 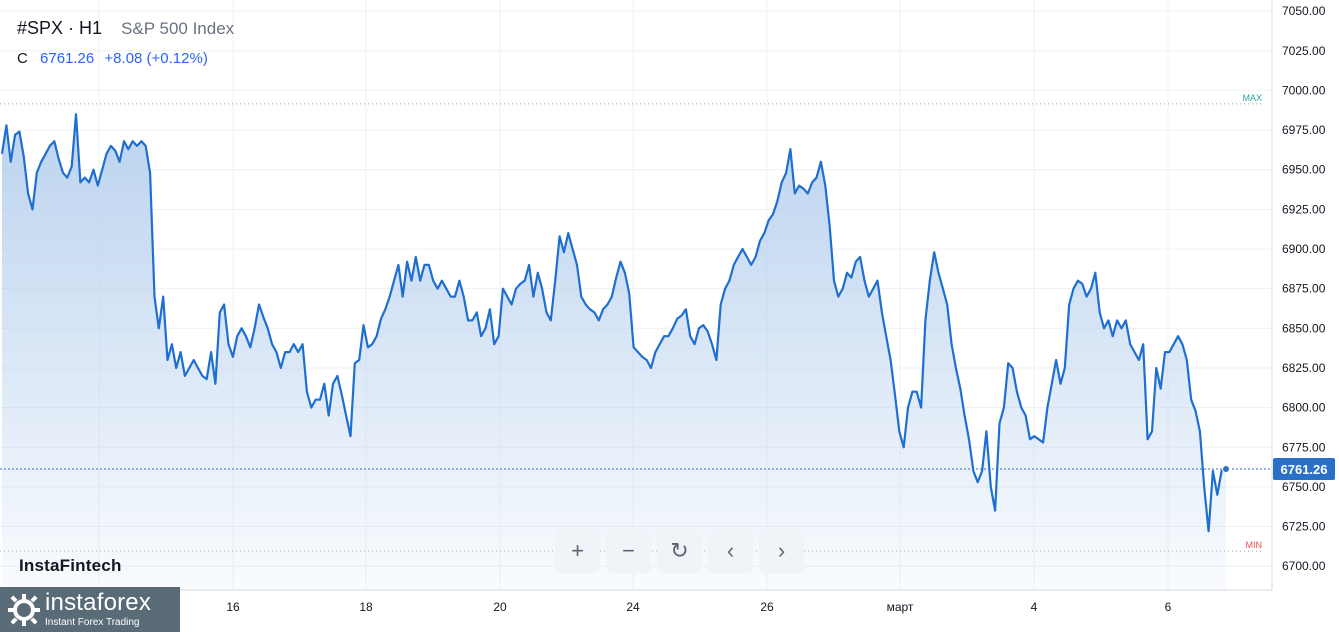 What do you see at coordinates (1304, 408) in the screenshot?
I see `y-tick-label: 6800.00` at bounding box center [1304, 408].